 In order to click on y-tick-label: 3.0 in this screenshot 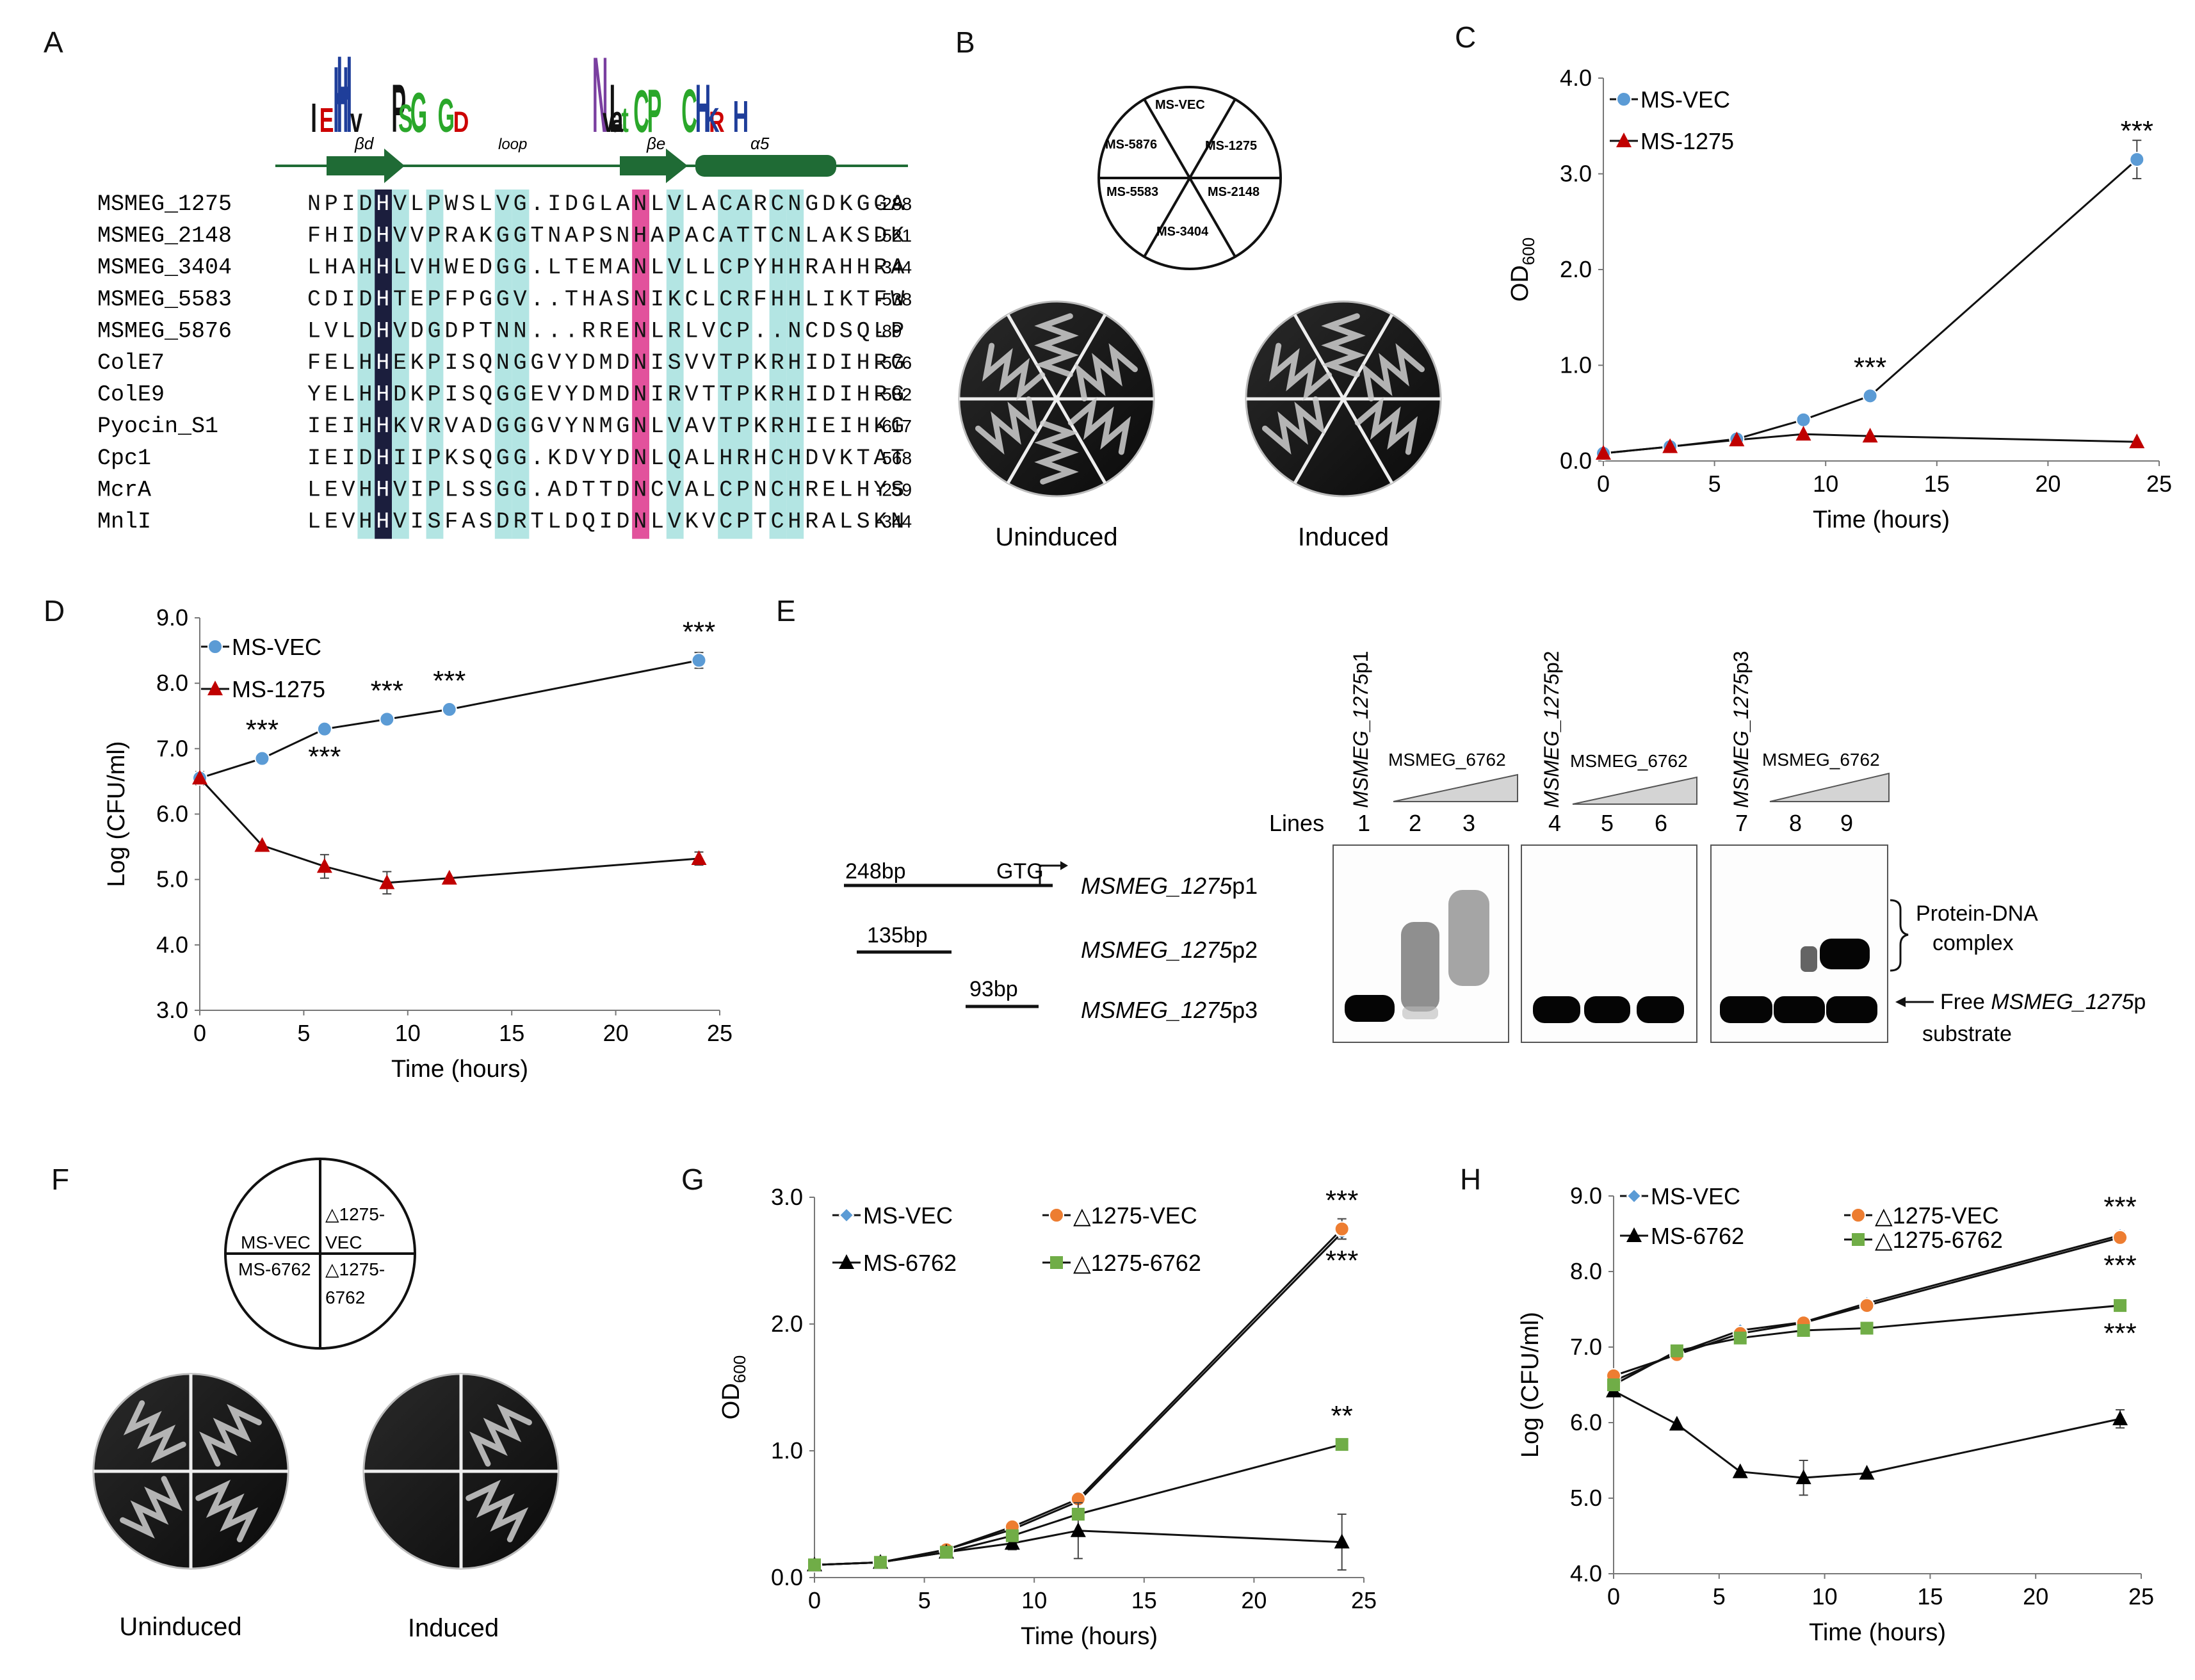, I will do `click(172, 1010)`.